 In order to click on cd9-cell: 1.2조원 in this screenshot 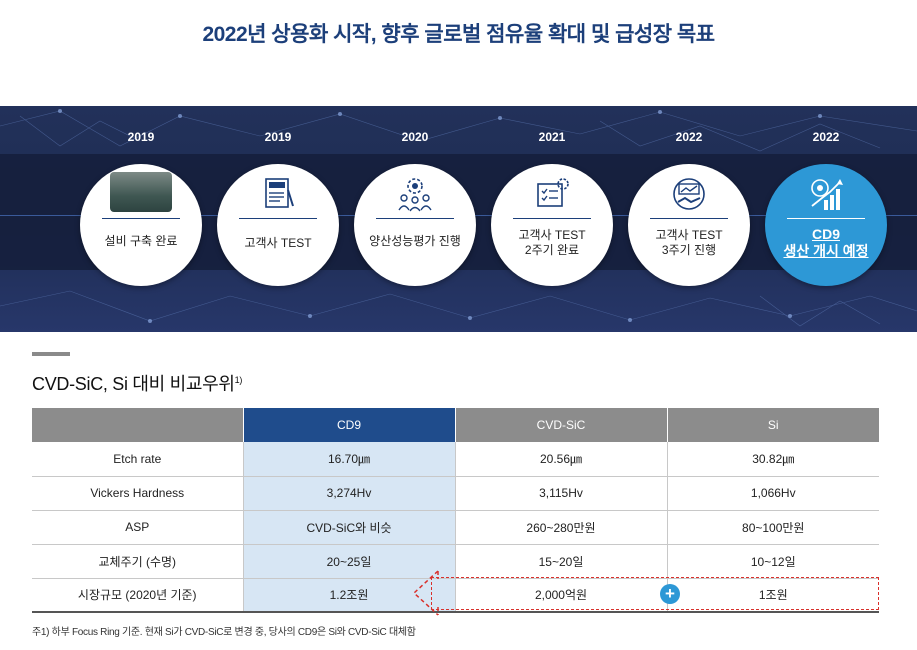, I will do `click(348, 595)`.